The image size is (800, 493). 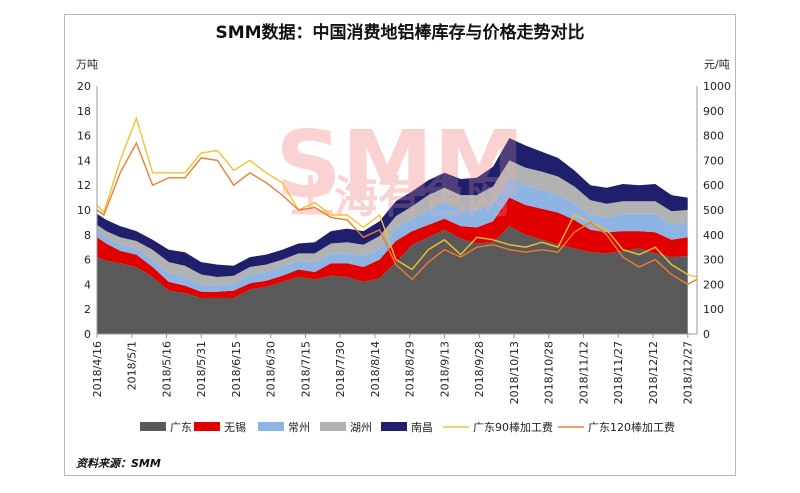 I want to click on x-tick-label: 2018/7/15, so click(x=306, y=369).